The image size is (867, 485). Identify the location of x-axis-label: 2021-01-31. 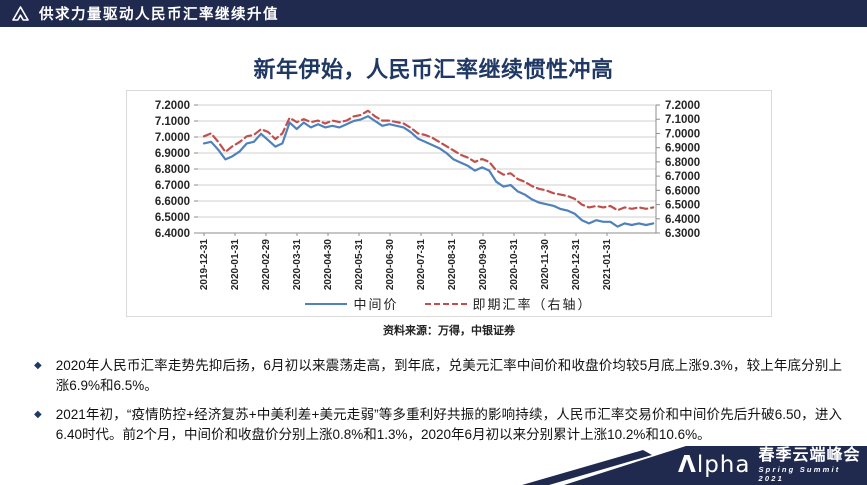
(607, 265).